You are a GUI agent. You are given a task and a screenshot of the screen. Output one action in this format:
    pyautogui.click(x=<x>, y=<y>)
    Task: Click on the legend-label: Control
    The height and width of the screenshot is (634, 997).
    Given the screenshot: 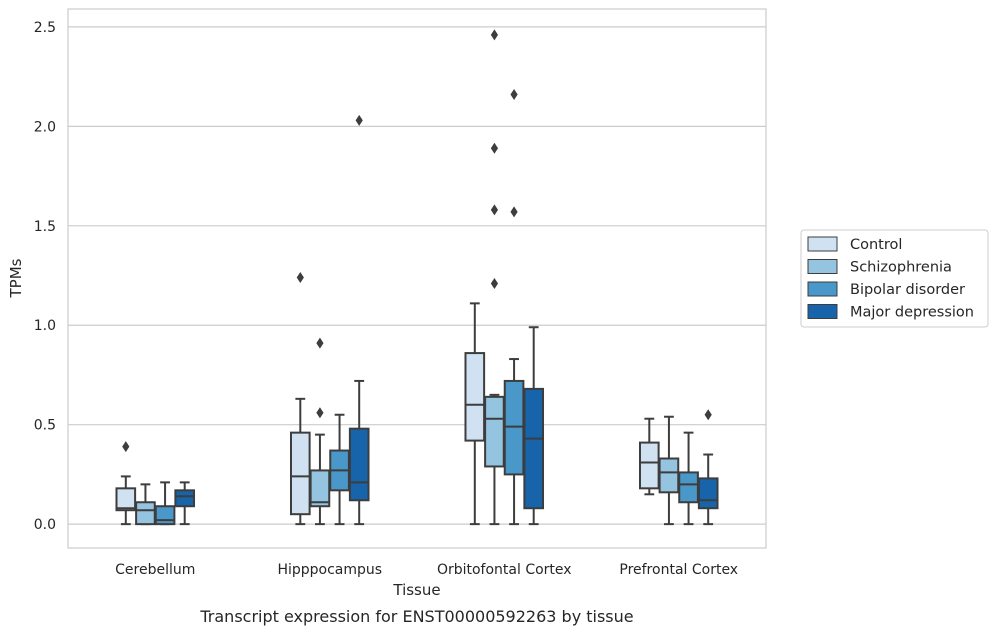 What is the action you would take?
    pyautogui.click(x=876, y=245)
    